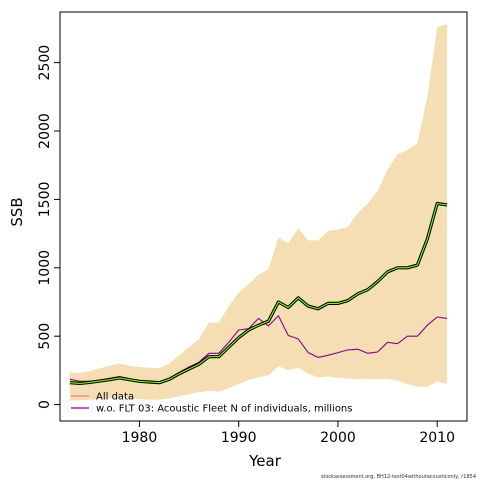 The height and width of the screenshot is (480, 480). What do you see at coordinates (338, 438) in the screenshot?
I see `x-tick-label: 2000` at bounding box center [338, 438].